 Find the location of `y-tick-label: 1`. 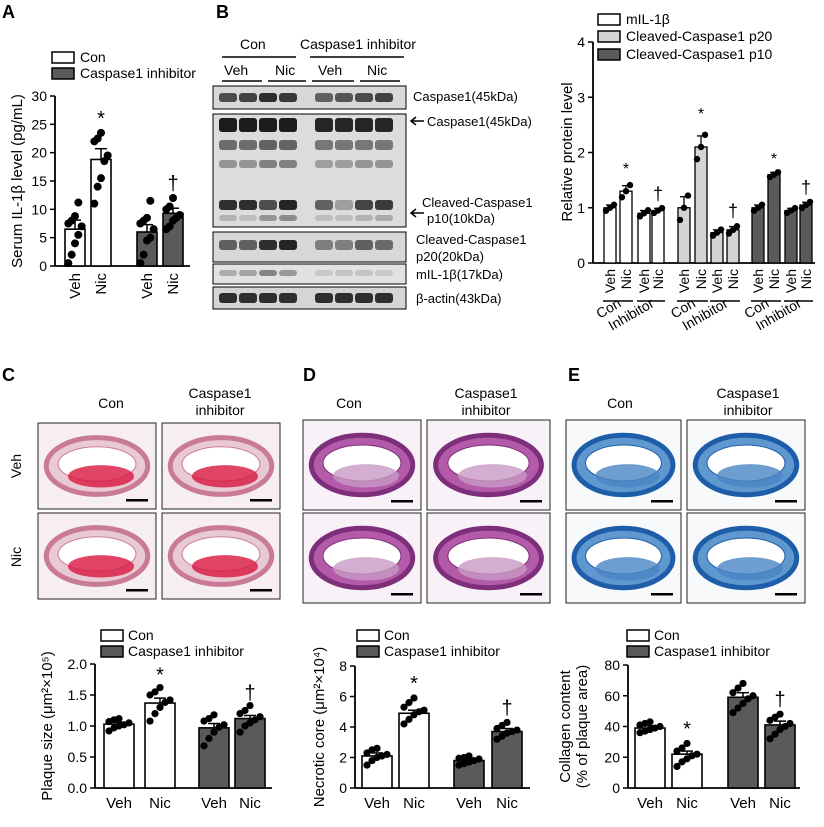

y-tick-label: 1 is located at coordinates (581, 208).